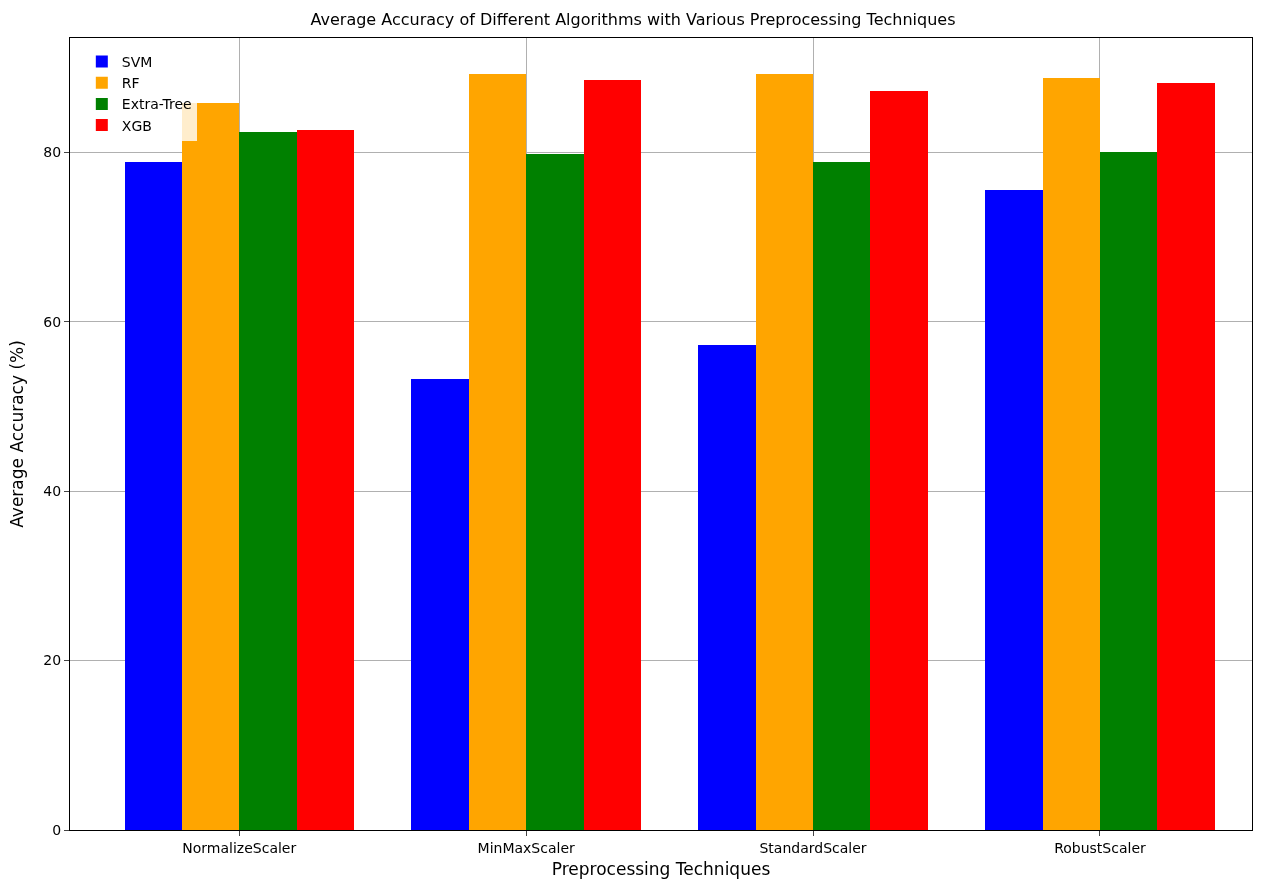 This screenshot has width=1266, height=888. Describe the element at coordinates (52, 491) in the screenshot. I see `y-tick-label: 40` at that location.